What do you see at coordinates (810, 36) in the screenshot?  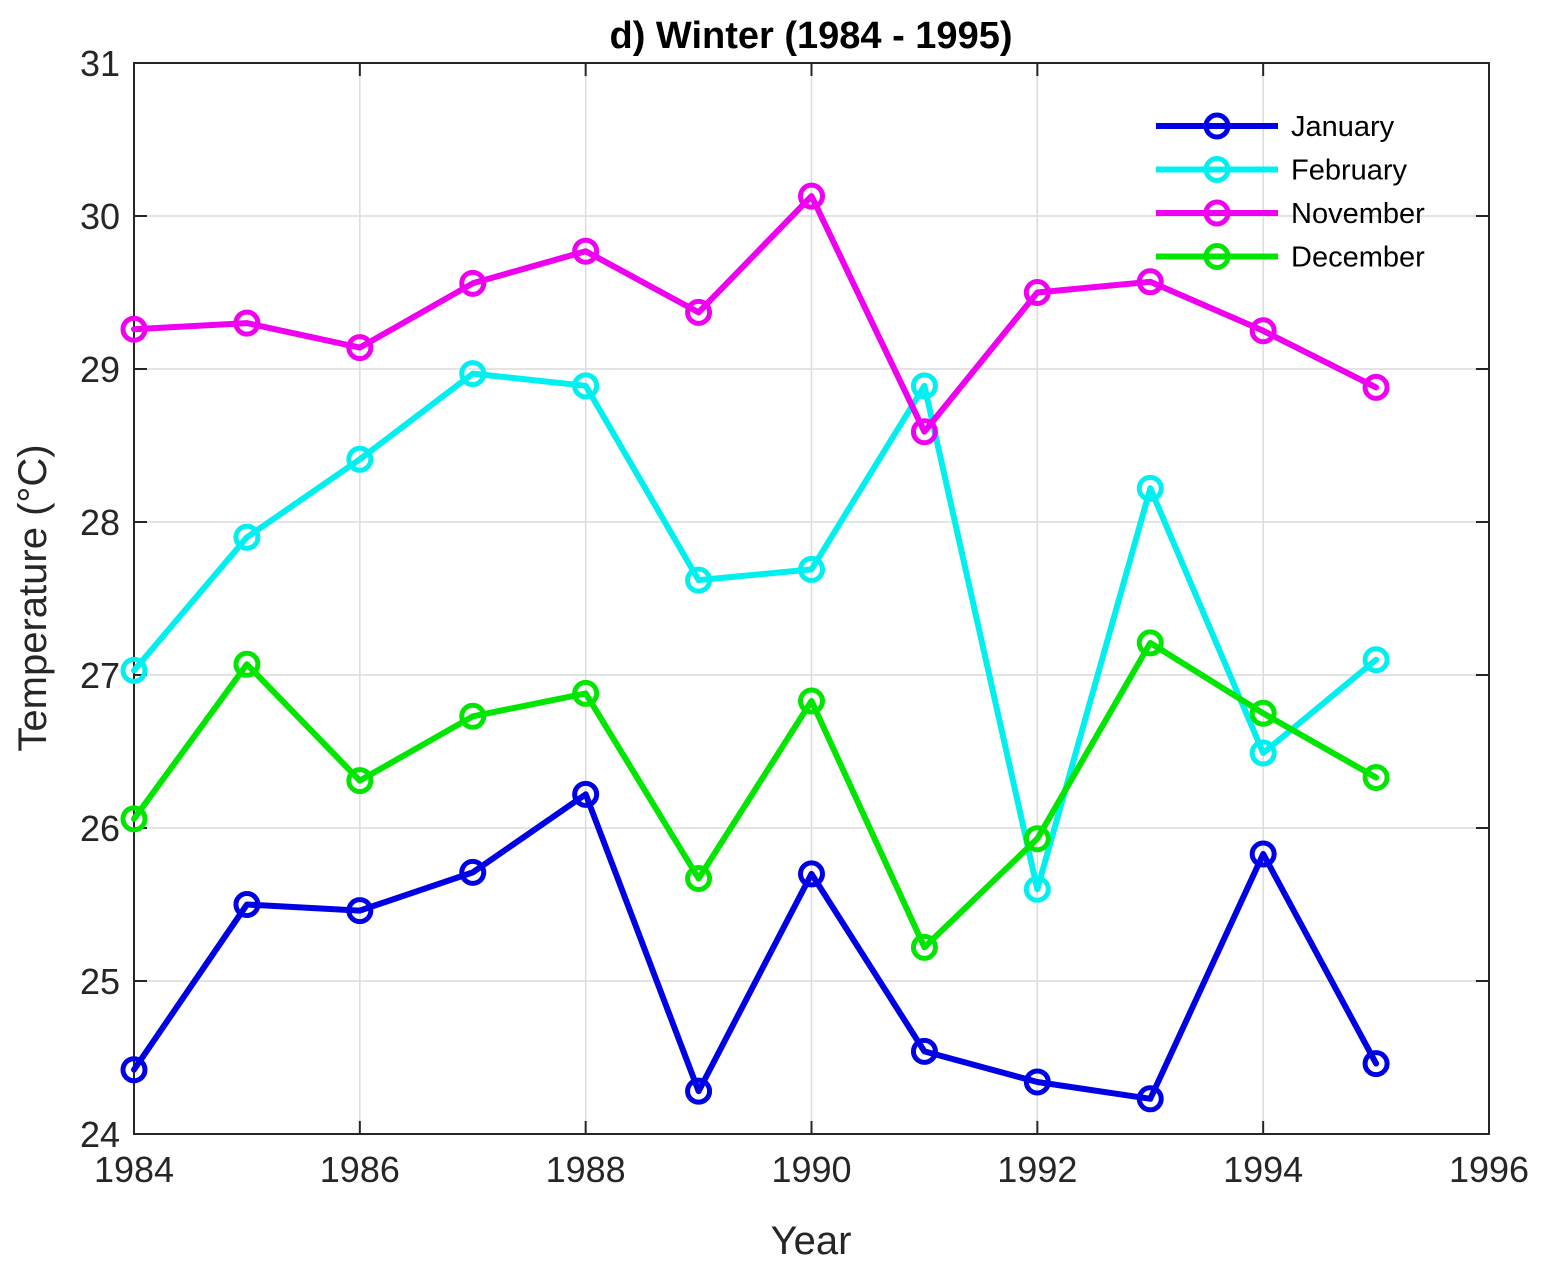 I see `chart-title: d) Winter (1984 - 1995)` at bounding box center [810, 36].